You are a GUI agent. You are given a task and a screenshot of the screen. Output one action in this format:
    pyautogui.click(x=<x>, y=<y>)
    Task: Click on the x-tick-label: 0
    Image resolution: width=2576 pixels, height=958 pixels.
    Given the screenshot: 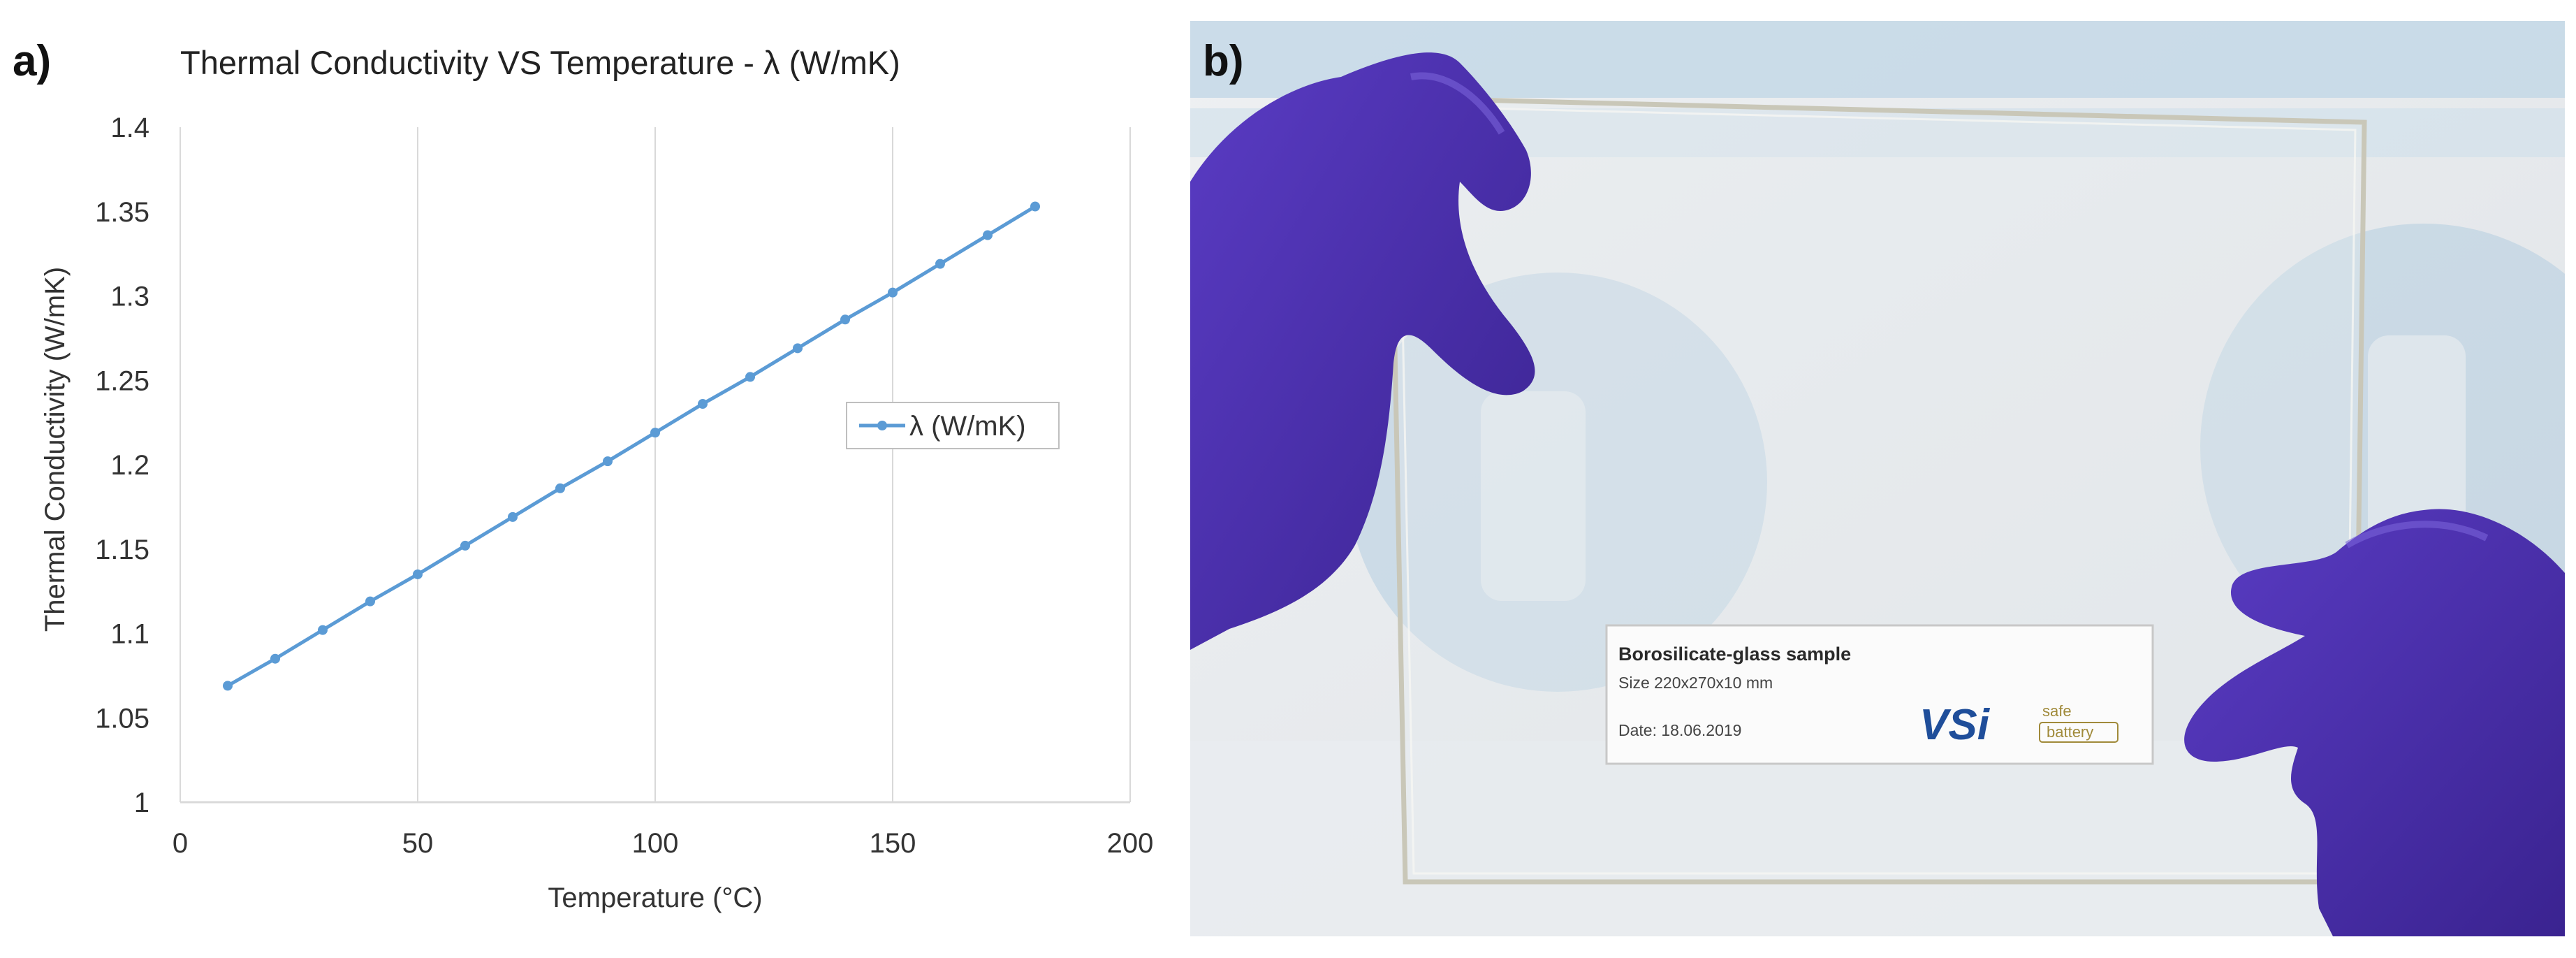 What is the action you would take?
    pyautogui.click(x=180, y=844)
    